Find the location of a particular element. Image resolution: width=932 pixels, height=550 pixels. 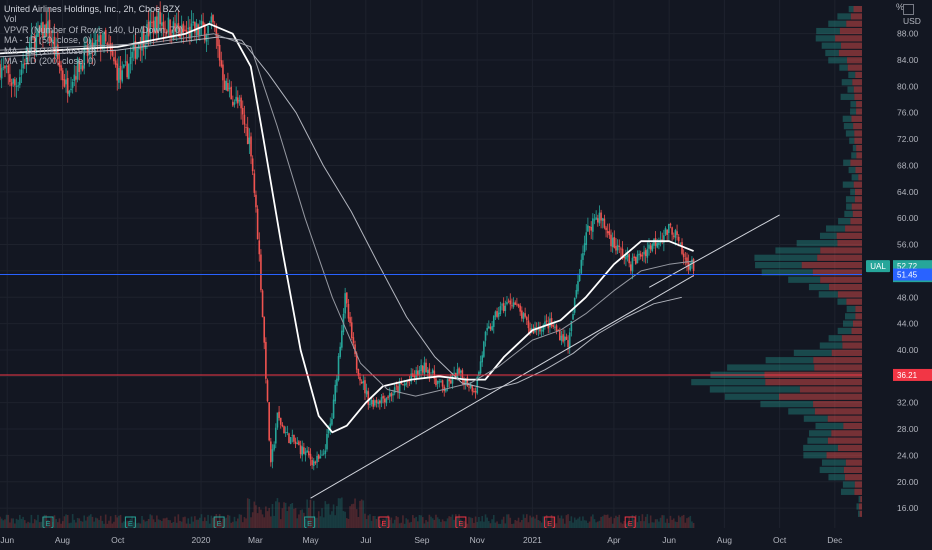

legend-volume: Vol is located at coordinates (10, 19).